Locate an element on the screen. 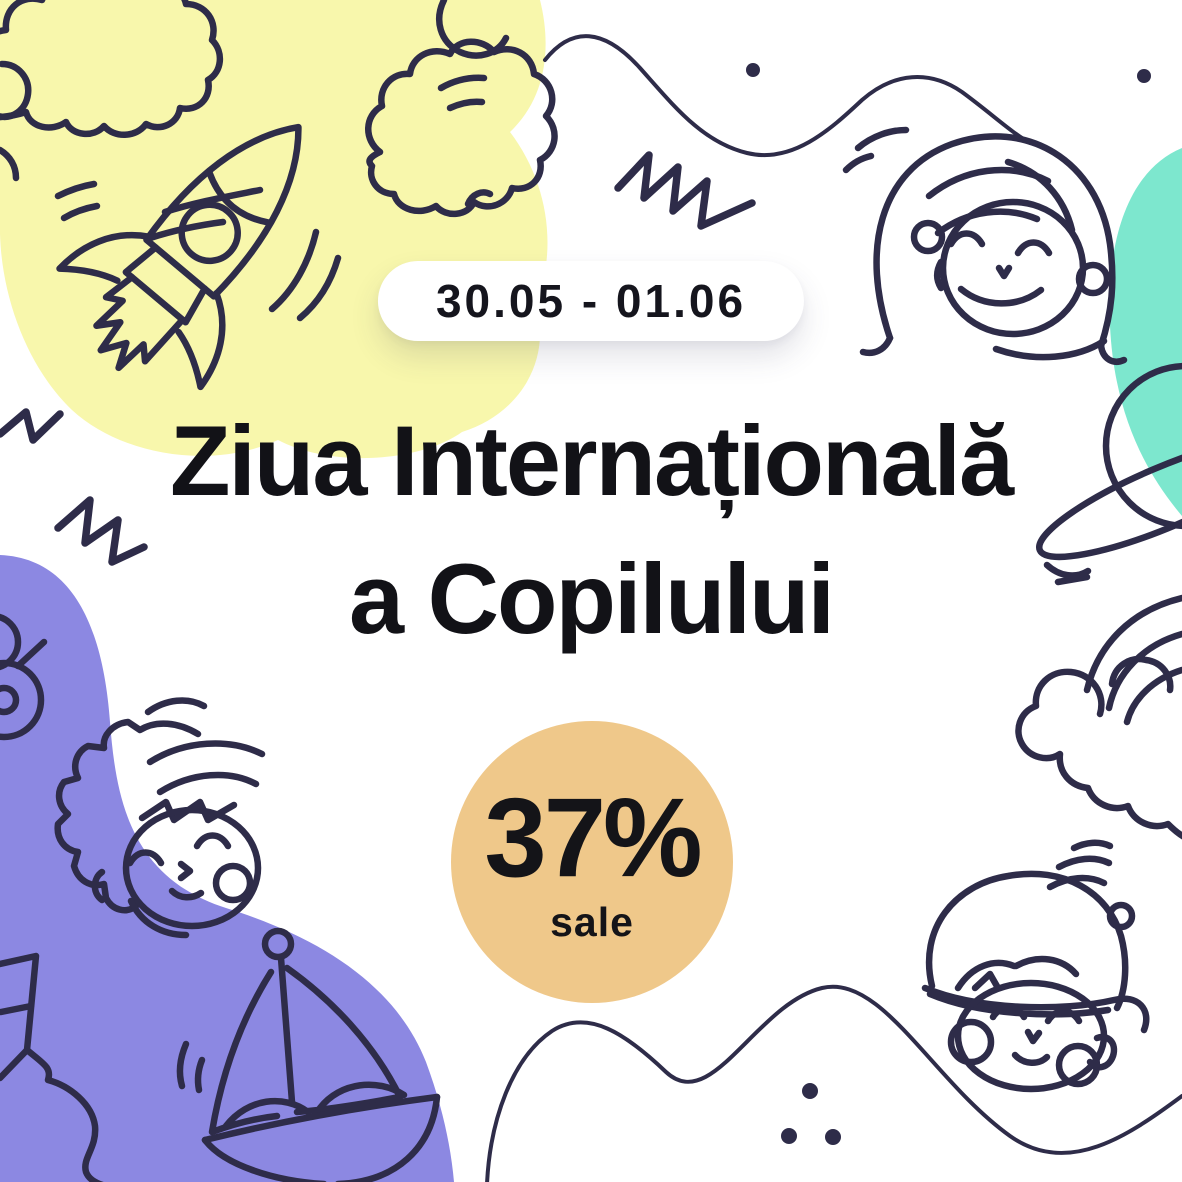 The image size is (1182, 1182). boy-face-icon is located at coordinates (160, 818).